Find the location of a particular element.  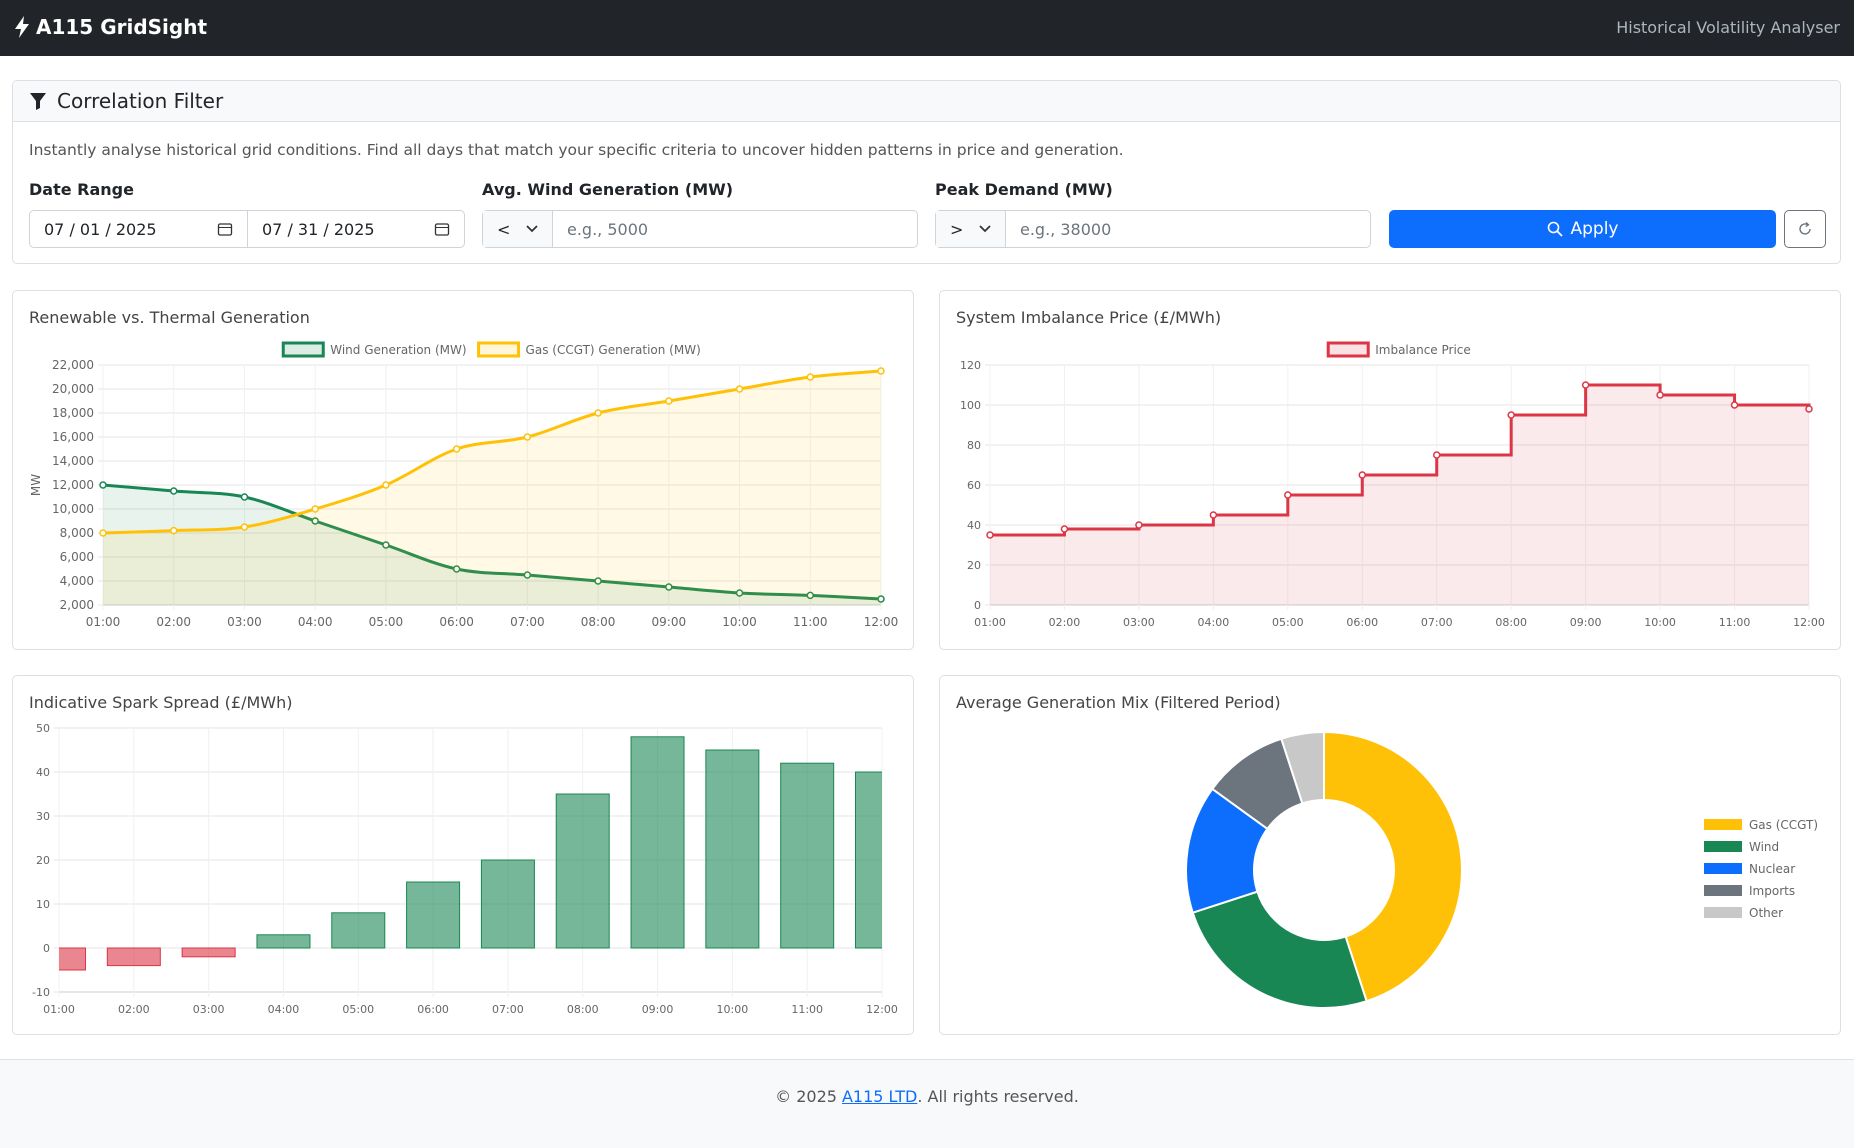

end-date: 07 / 31 / 2025 is located at coordinates (356, 229).